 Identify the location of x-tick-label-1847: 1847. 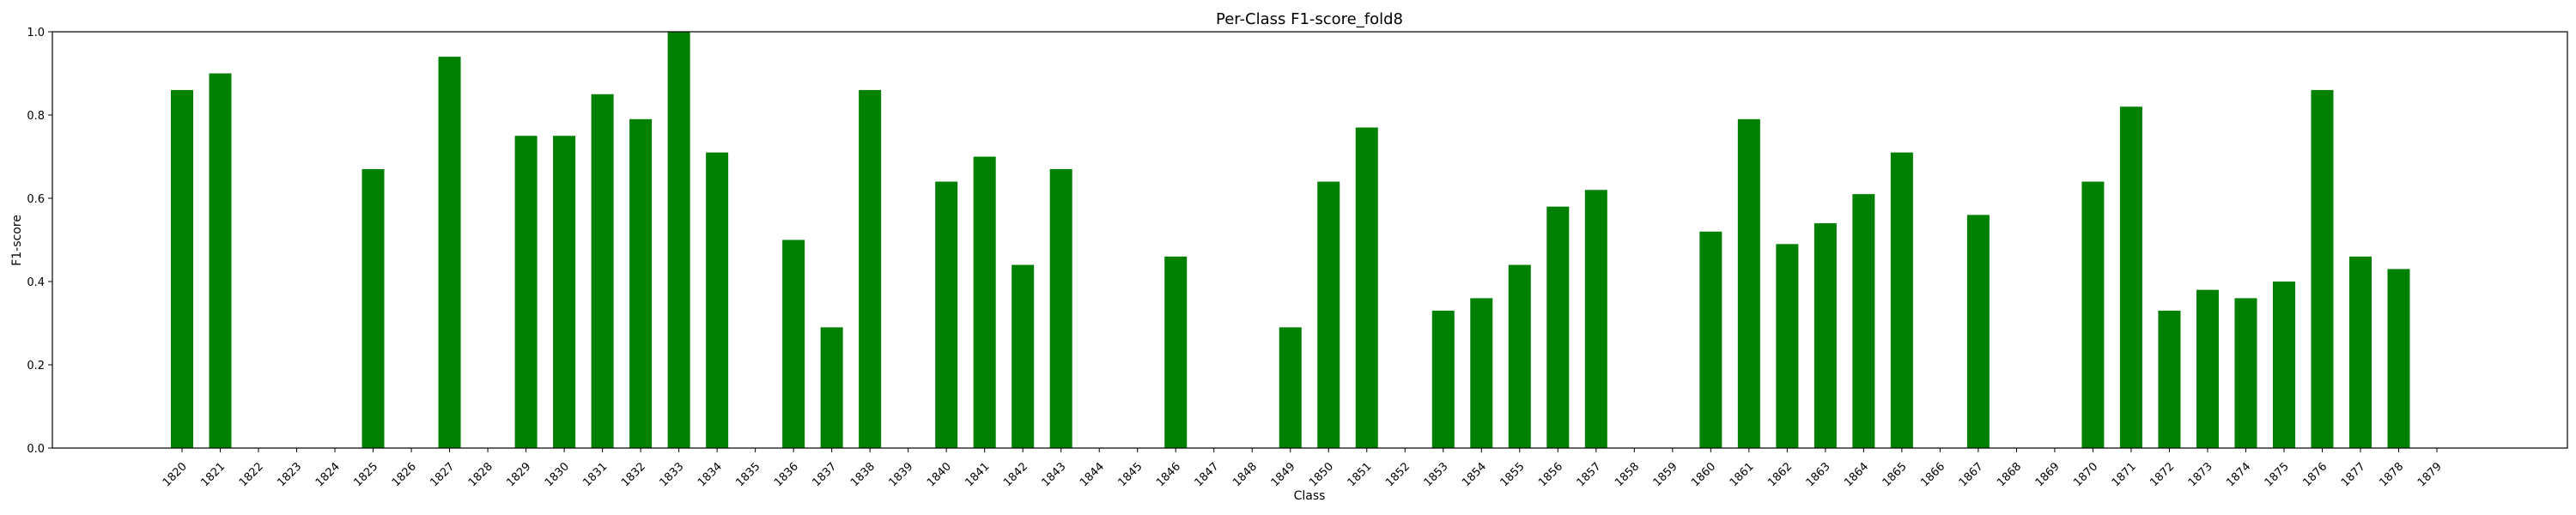
(1207, 474).